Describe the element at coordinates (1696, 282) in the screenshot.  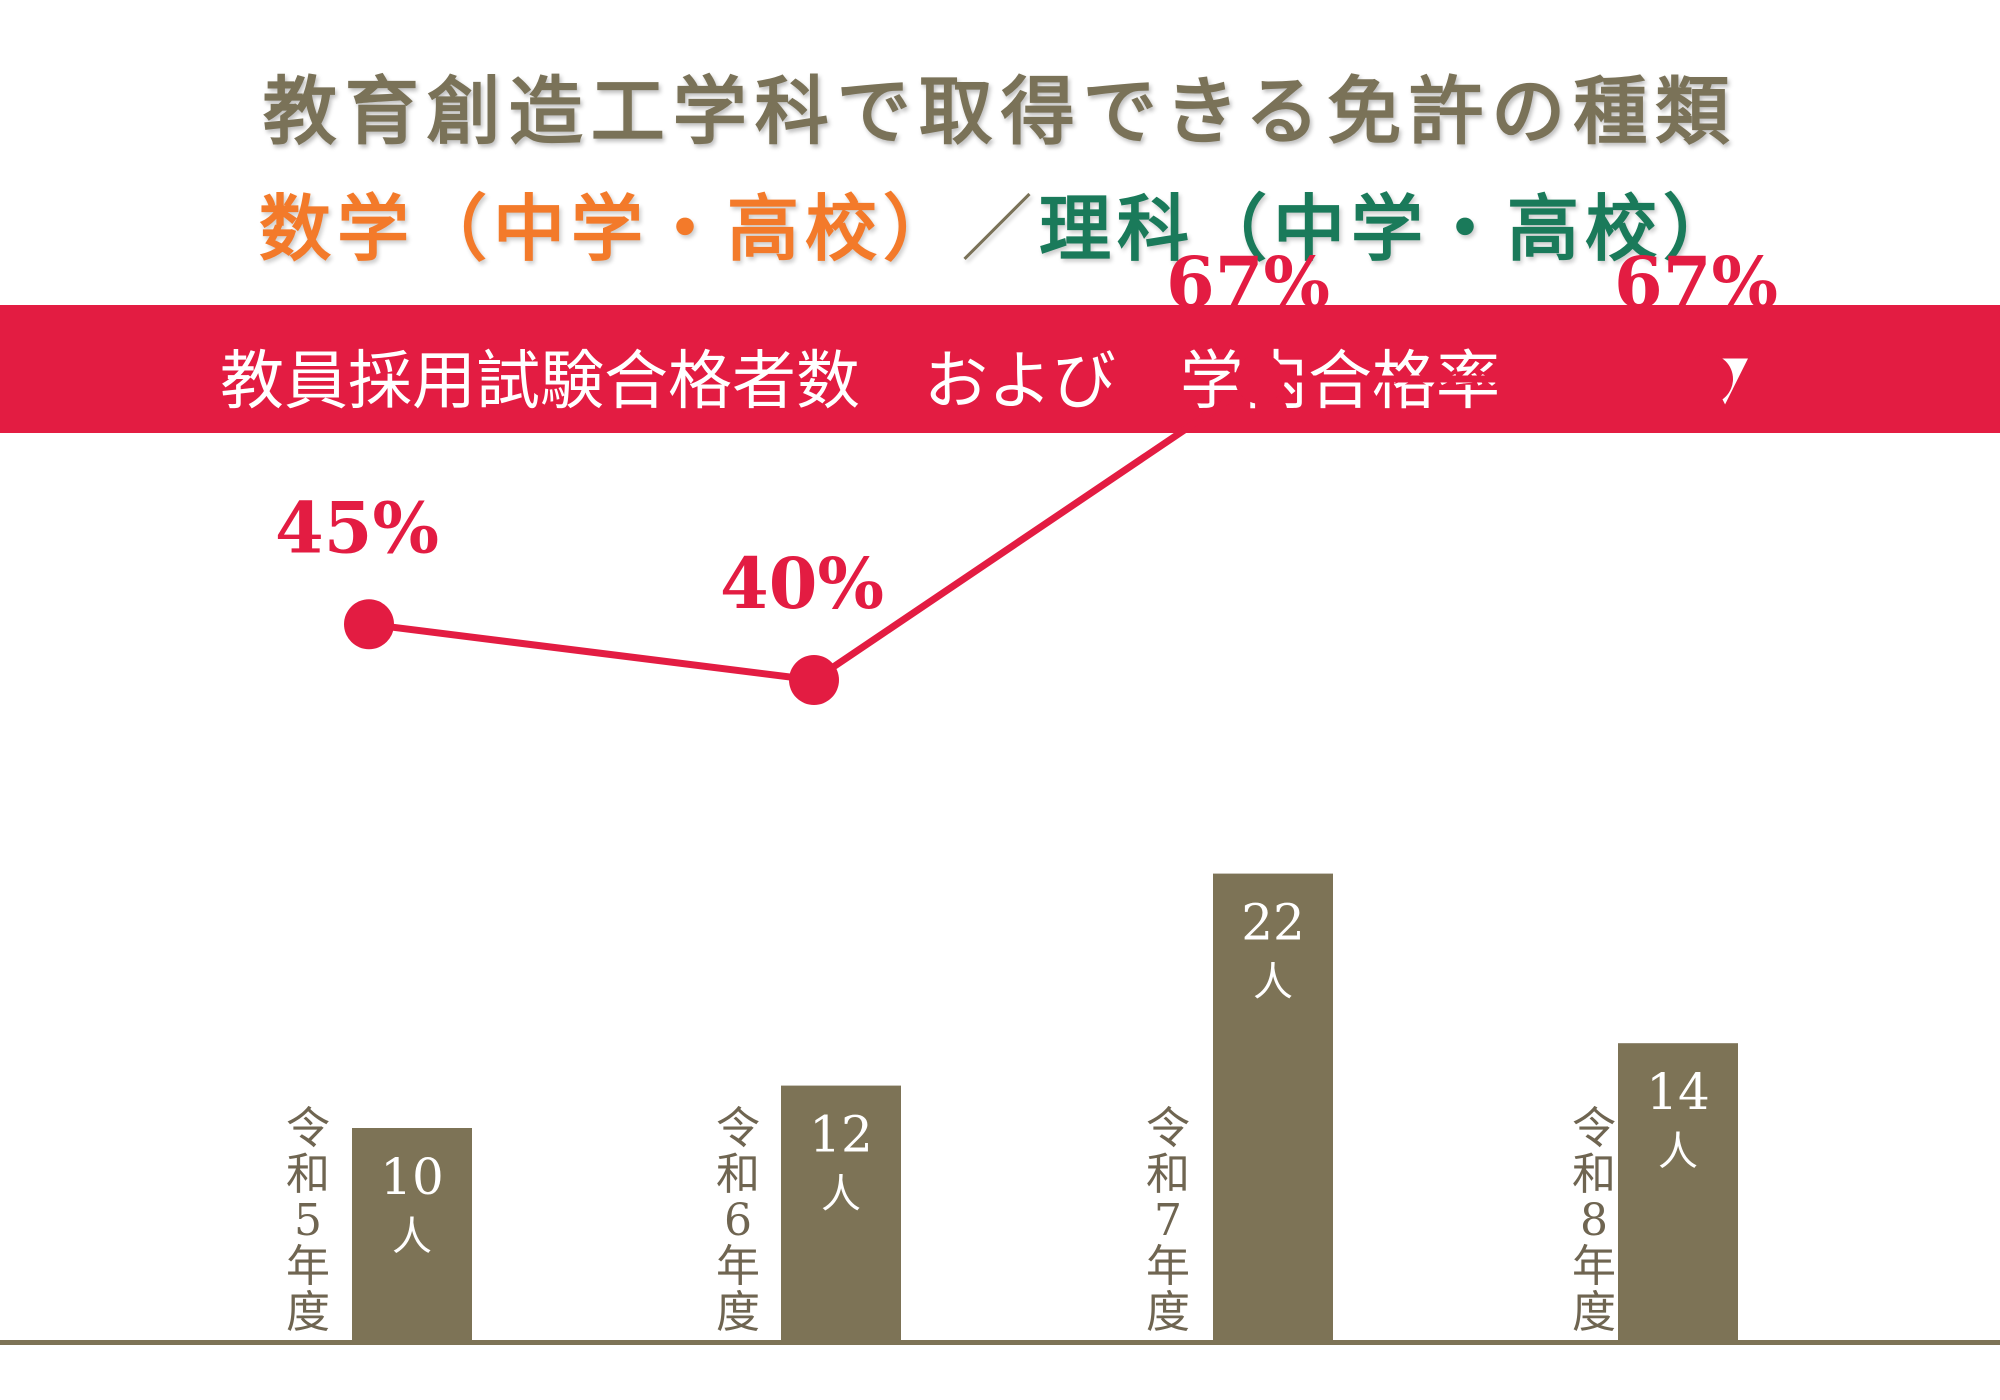
I see `rate-label-4: 67%` at that location.